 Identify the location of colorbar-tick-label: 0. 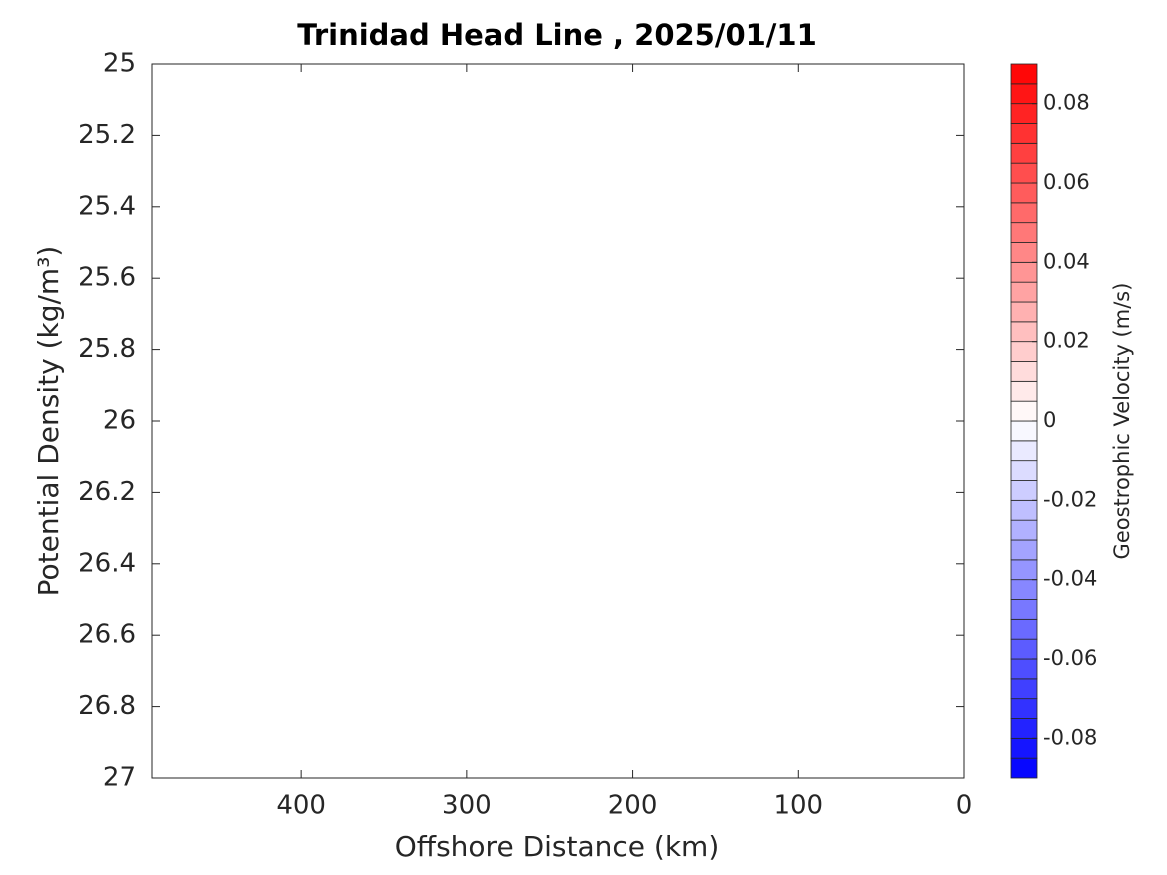
(1049, 420).